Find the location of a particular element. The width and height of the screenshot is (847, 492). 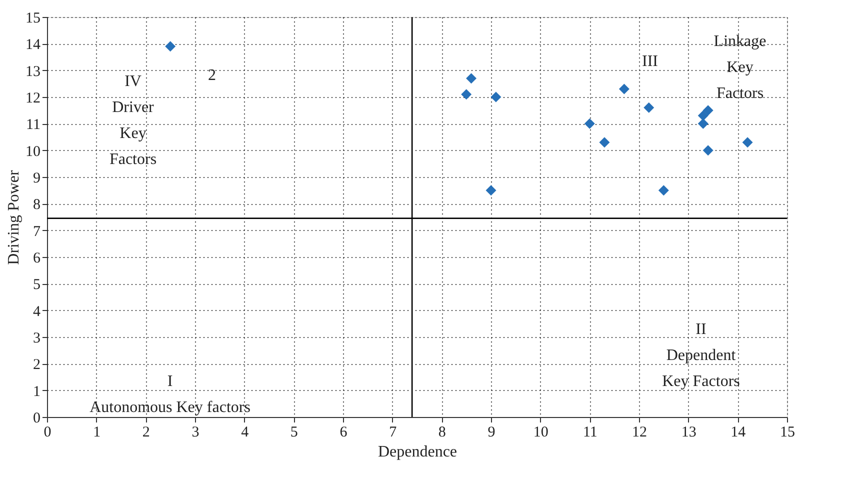

y-tick-label: 0 is located at coordinates (36, 418).